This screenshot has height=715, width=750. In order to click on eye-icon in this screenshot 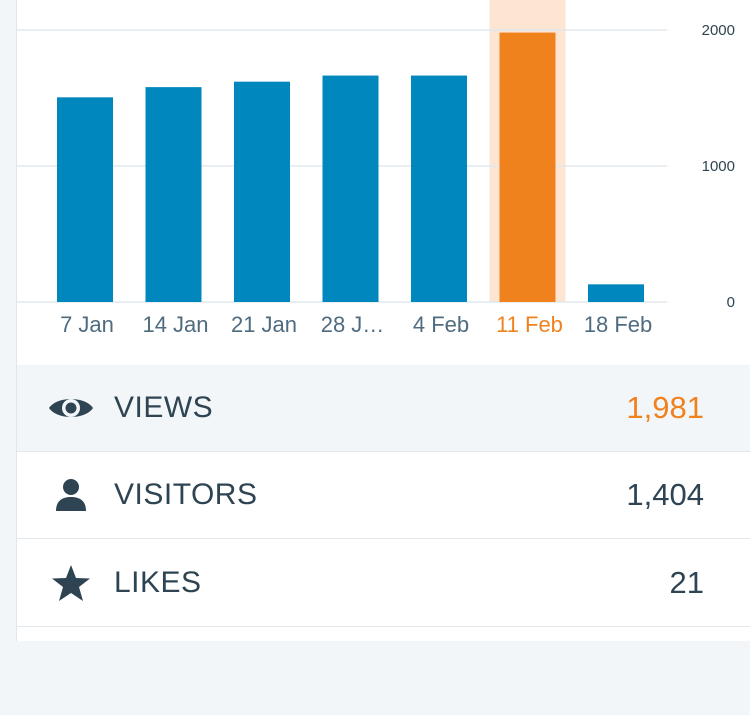, I will do `click(71, 408)`.